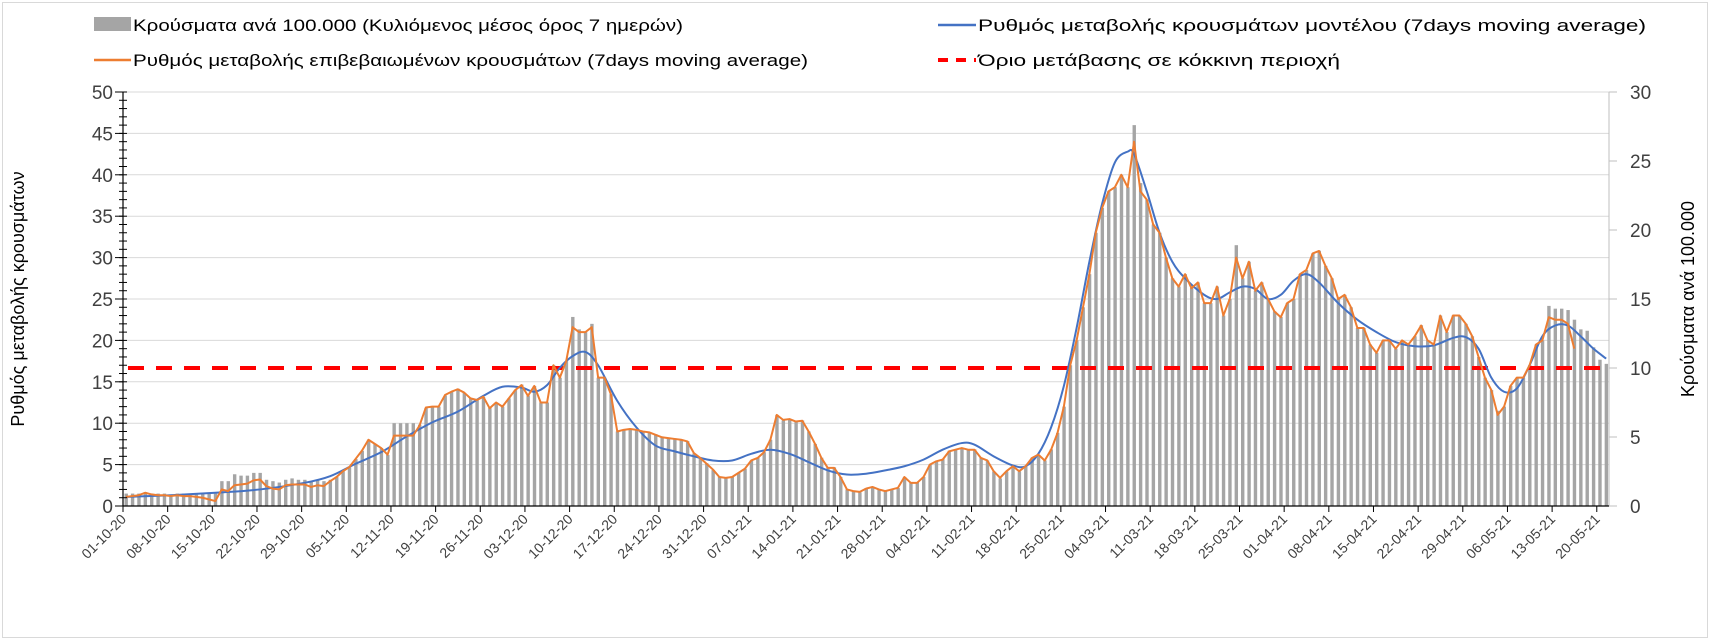 This screenshot has height=641, width=1712. Describe the element at coordinates (1220, 536) in the screenshot. I see `x-tick-label: 25-03-21` at that location.